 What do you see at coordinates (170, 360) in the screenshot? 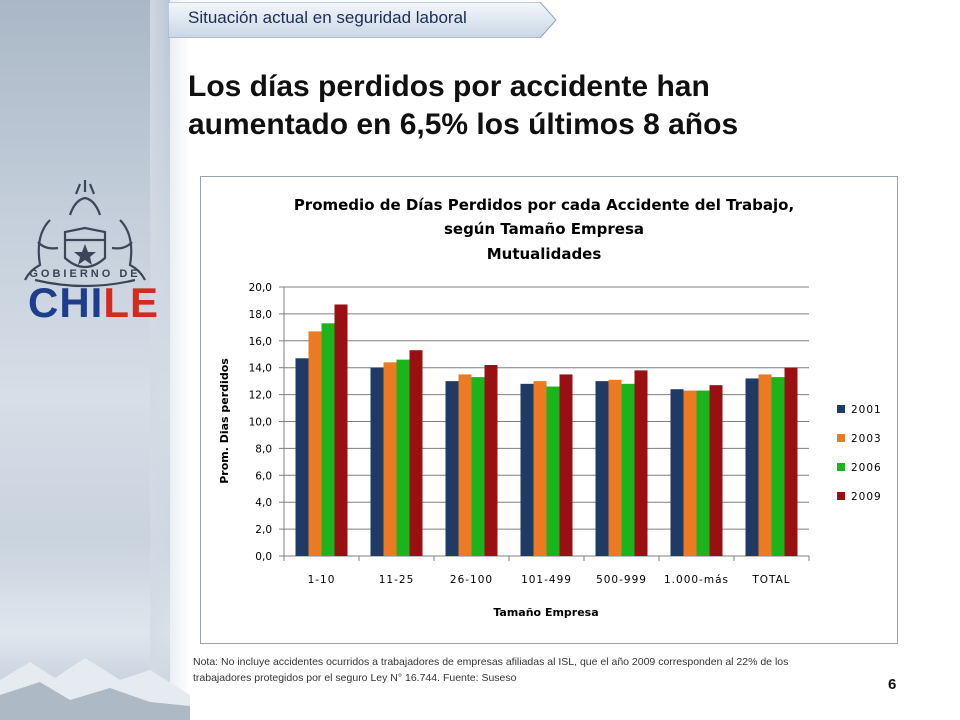
I see `sidebar-fade` at bounding box center [170, 360].